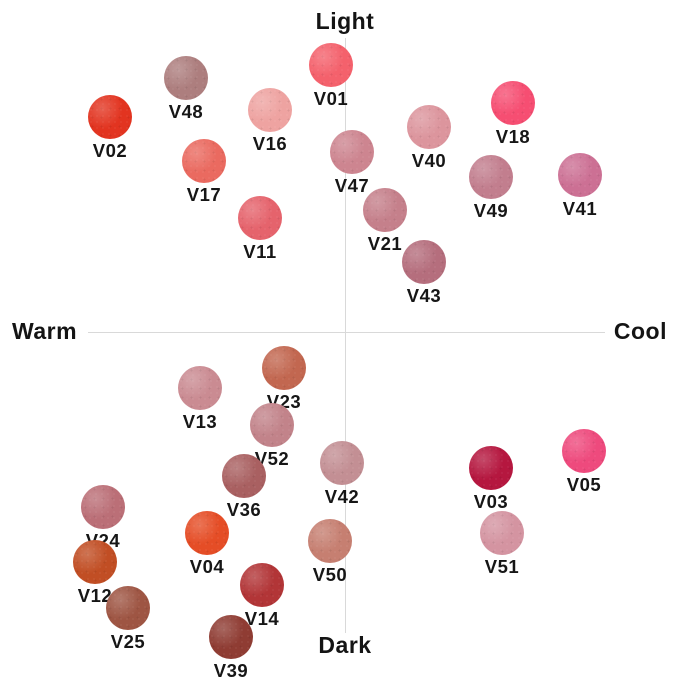  I want to click on axis-label-warm: Warm, so click(45, 331).